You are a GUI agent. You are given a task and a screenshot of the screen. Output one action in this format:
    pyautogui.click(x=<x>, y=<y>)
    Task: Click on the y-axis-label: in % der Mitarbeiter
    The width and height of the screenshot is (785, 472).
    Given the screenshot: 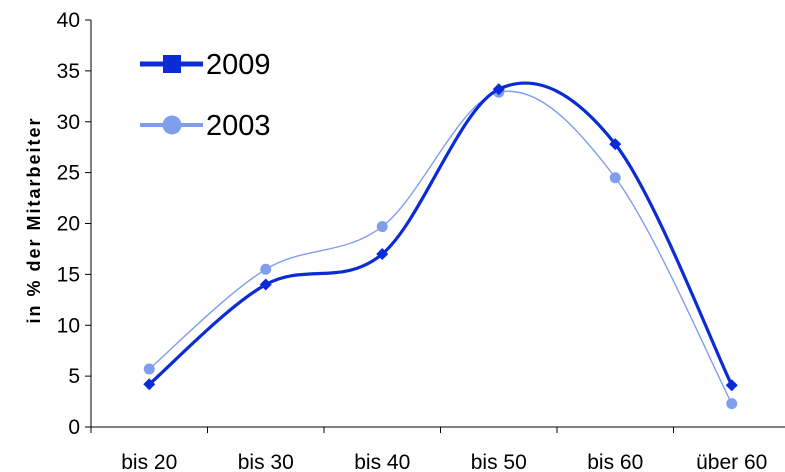 What is the action you would take?
    pyautogui.click(x=34, y=219)
    